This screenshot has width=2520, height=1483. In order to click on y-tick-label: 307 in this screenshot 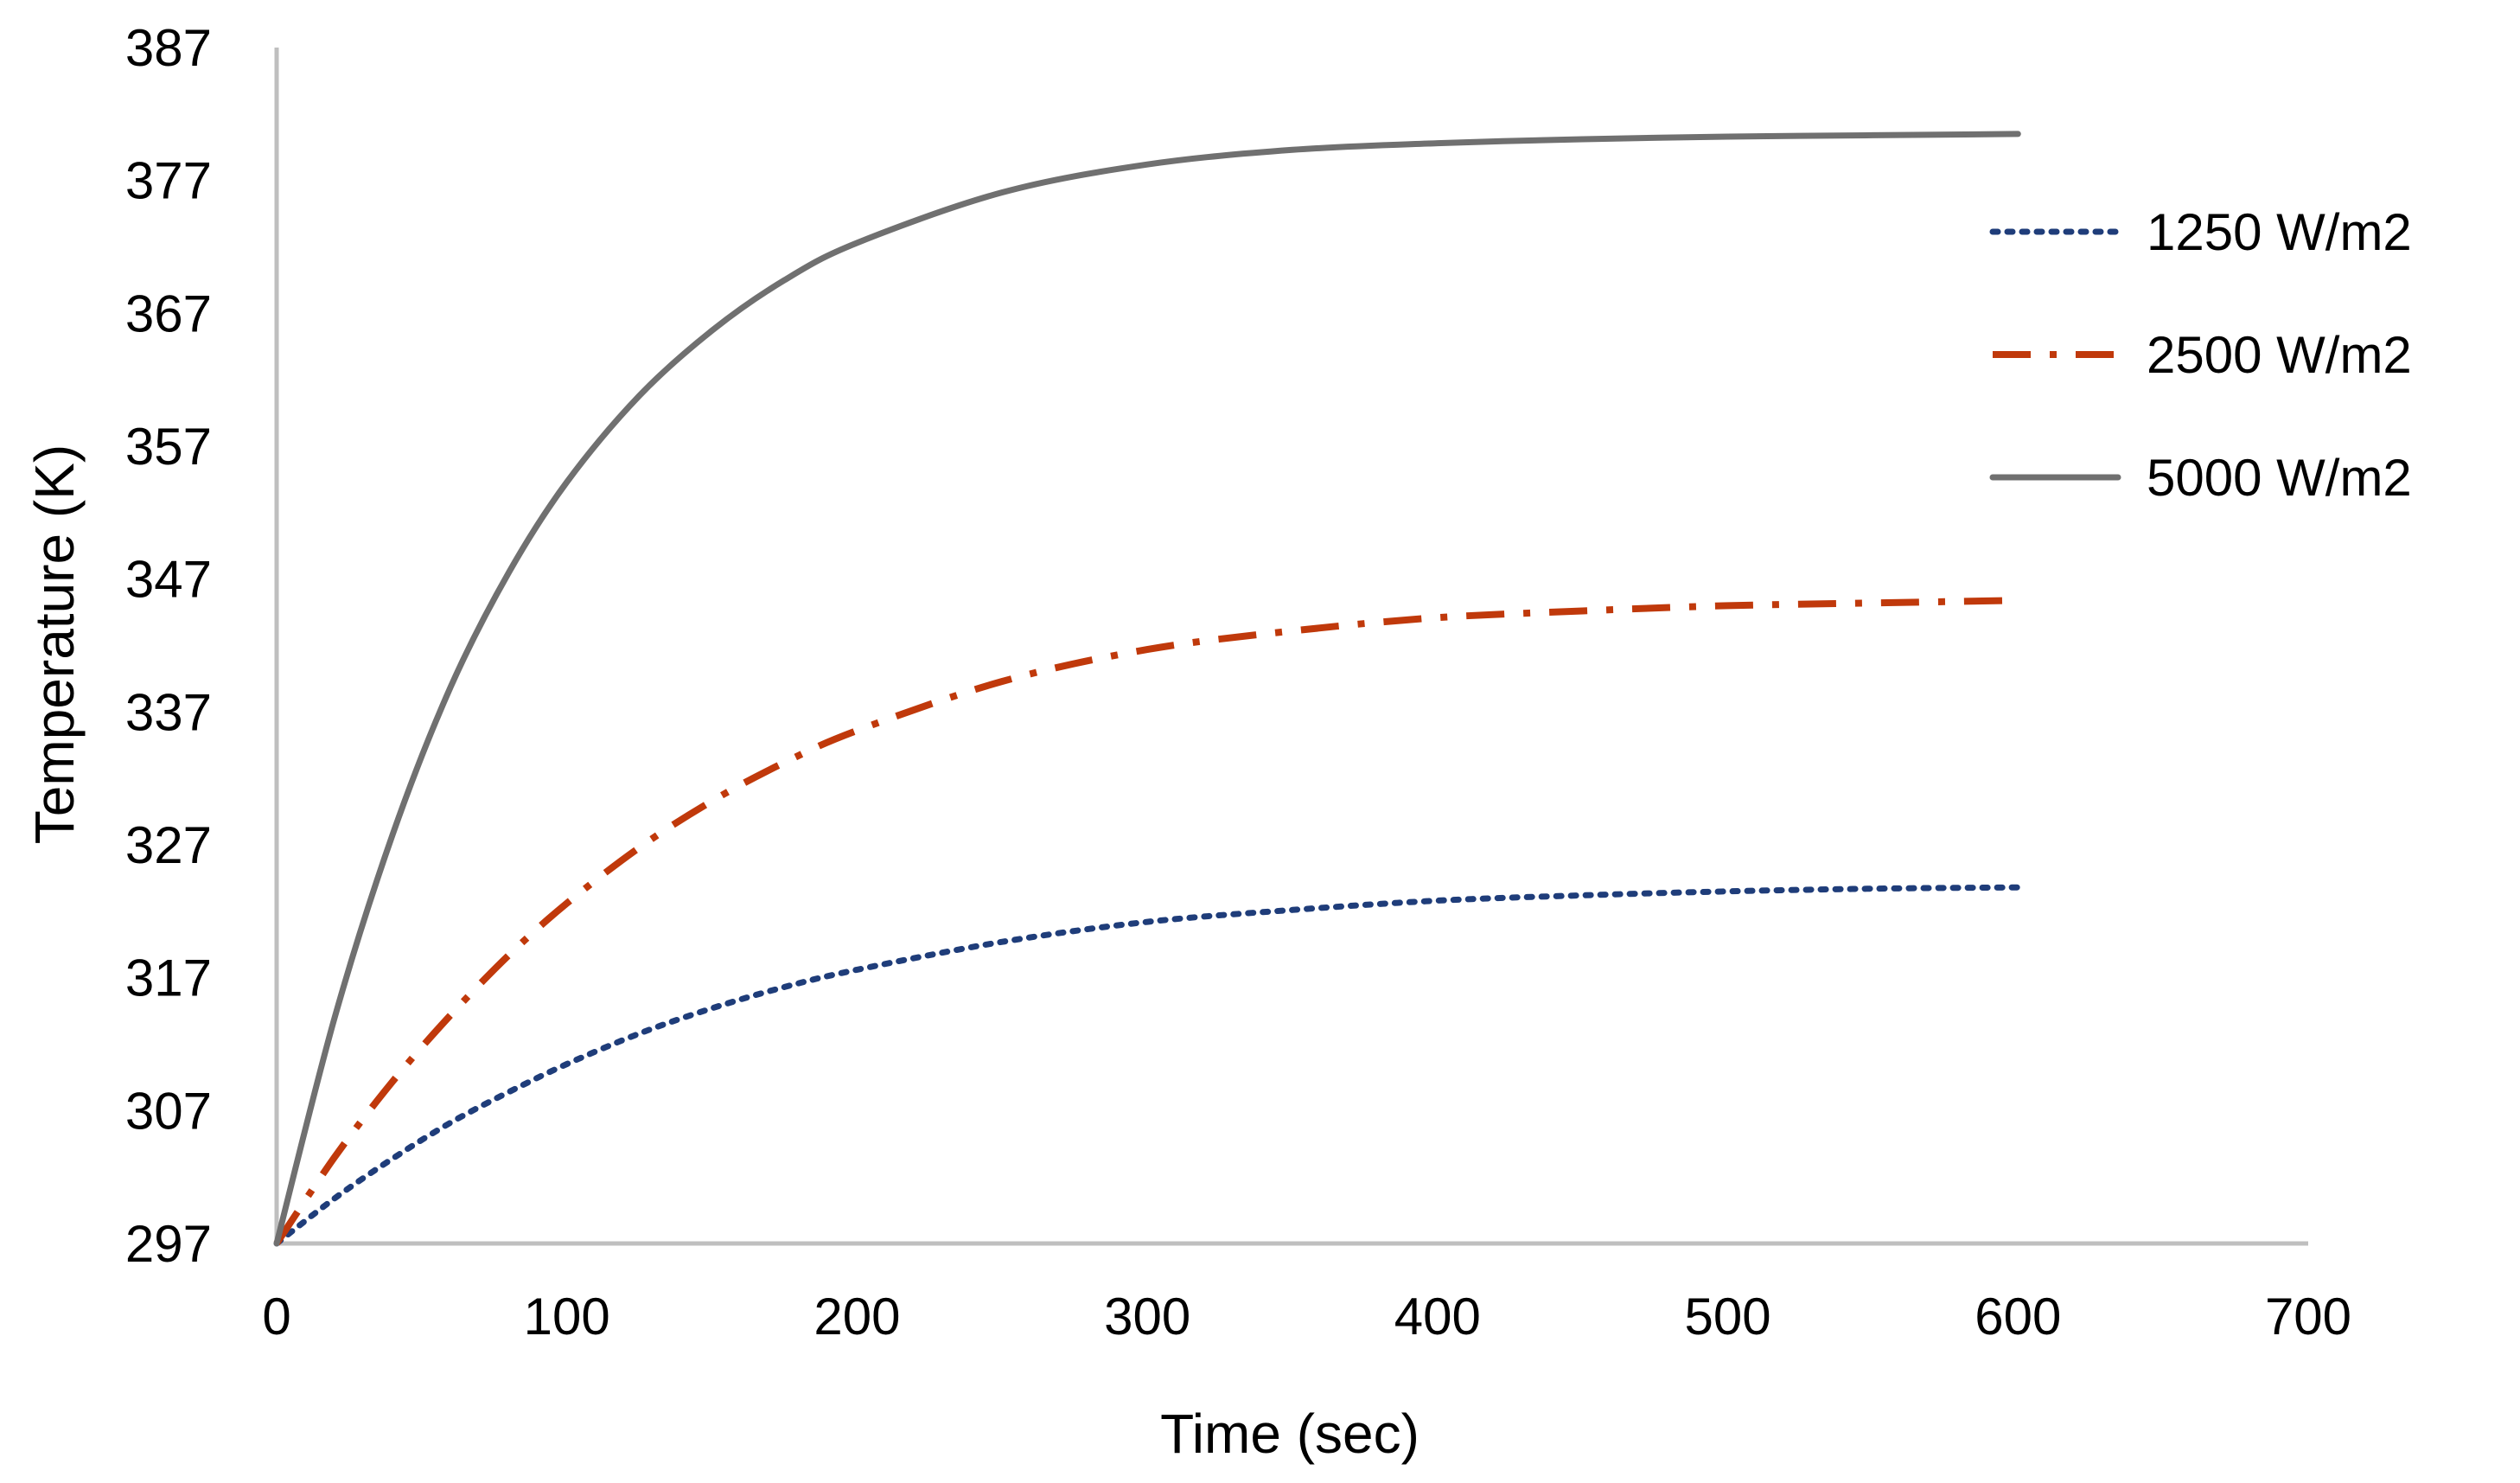, I will do `click(168, 1111)`.